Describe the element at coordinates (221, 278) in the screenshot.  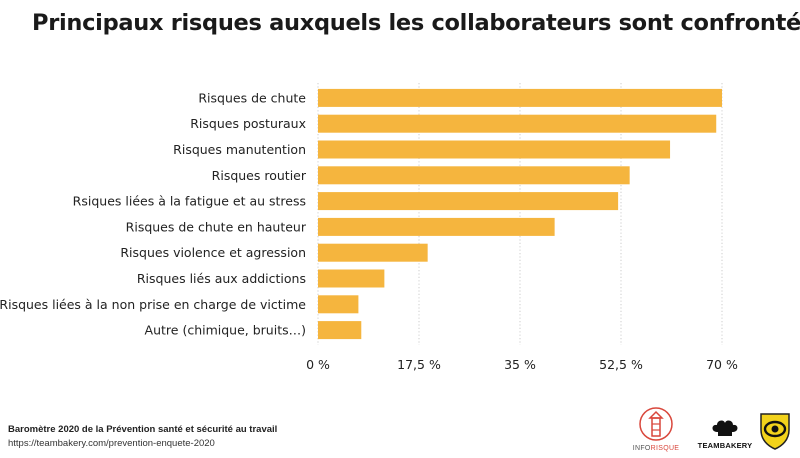
I see `category-label-7: Risques liés aux addictions` at that location.